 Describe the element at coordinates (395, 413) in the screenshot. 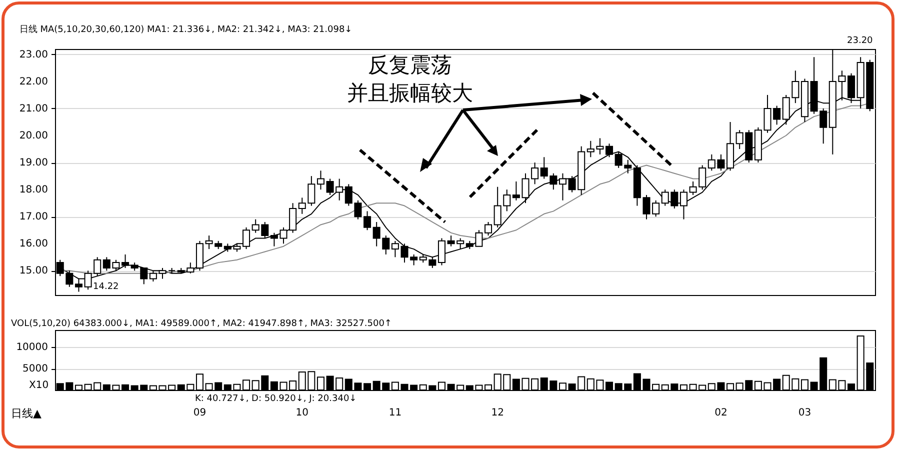

I see `x-tick-label: 11` at that location.